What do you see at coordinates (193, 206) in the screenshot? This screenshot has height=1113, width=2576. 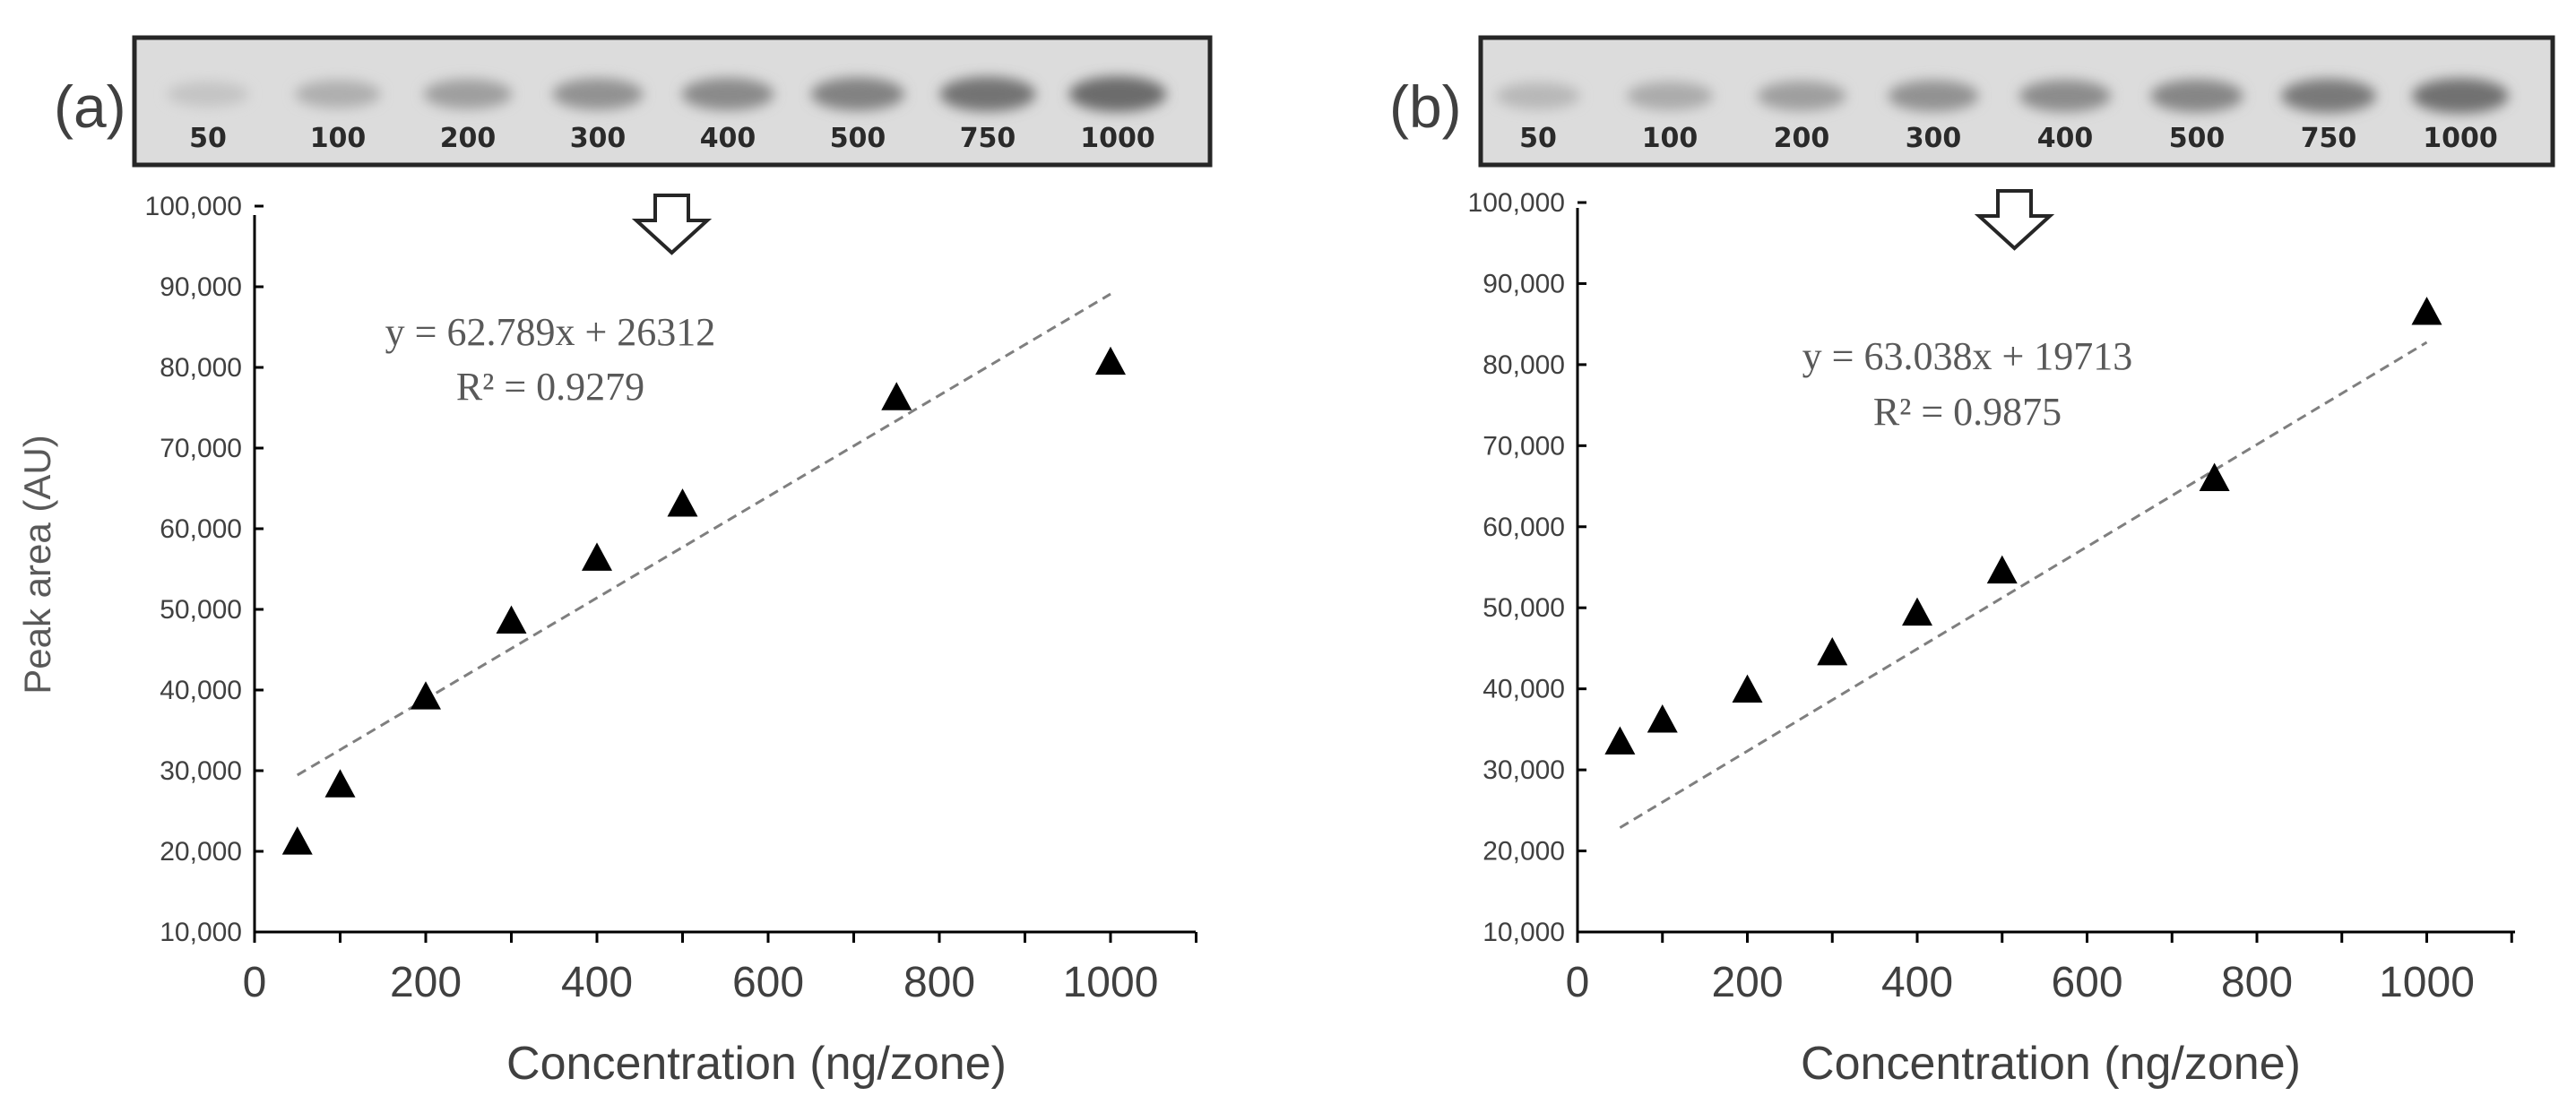 I see `panel-a-y-tick-label: 100,000` at bounding box center [193, 206].